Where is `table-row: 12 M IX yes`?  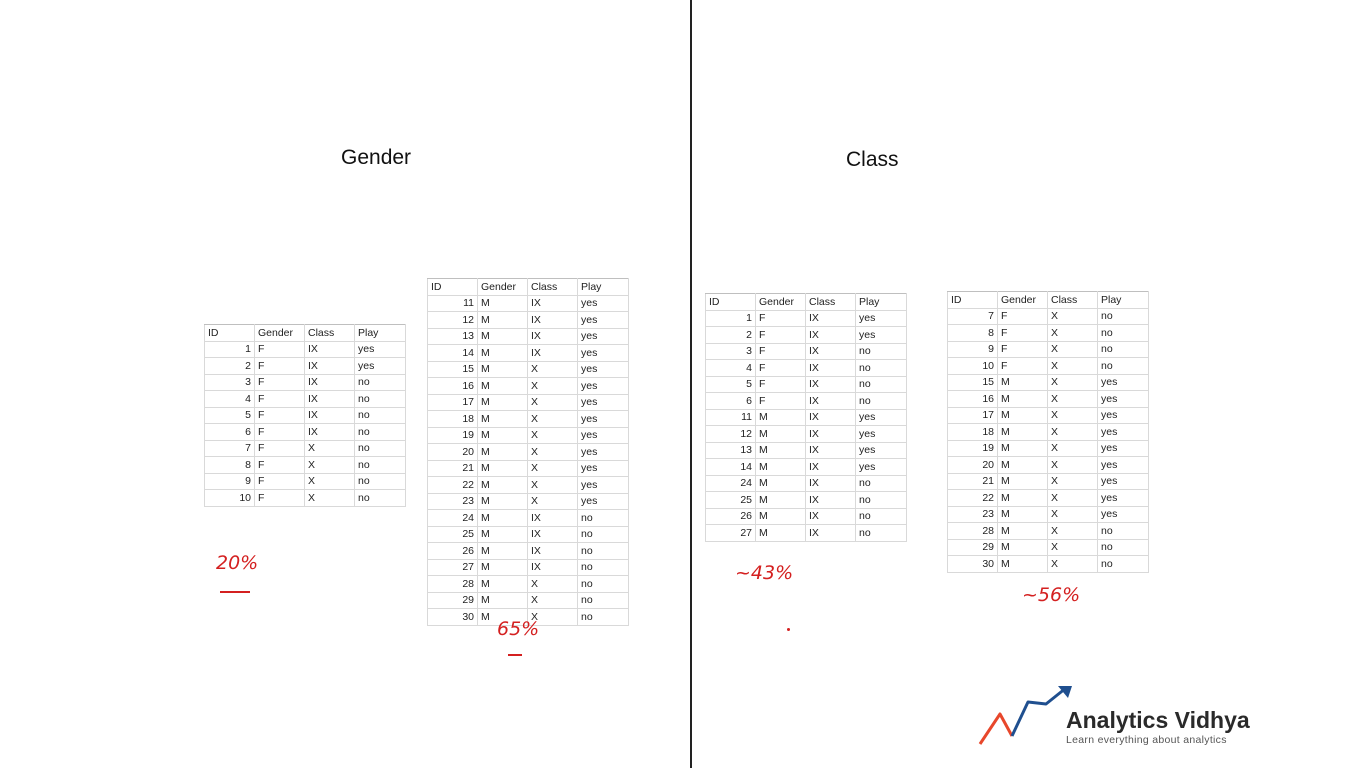
table-row: 12 M IX yes is located at coordinates (528, 320).